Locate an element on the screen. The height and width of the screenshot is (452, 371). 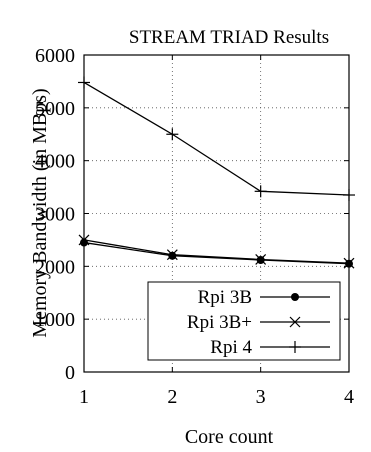
y-tick-label: 3000 is located at coordinates (55, 215).